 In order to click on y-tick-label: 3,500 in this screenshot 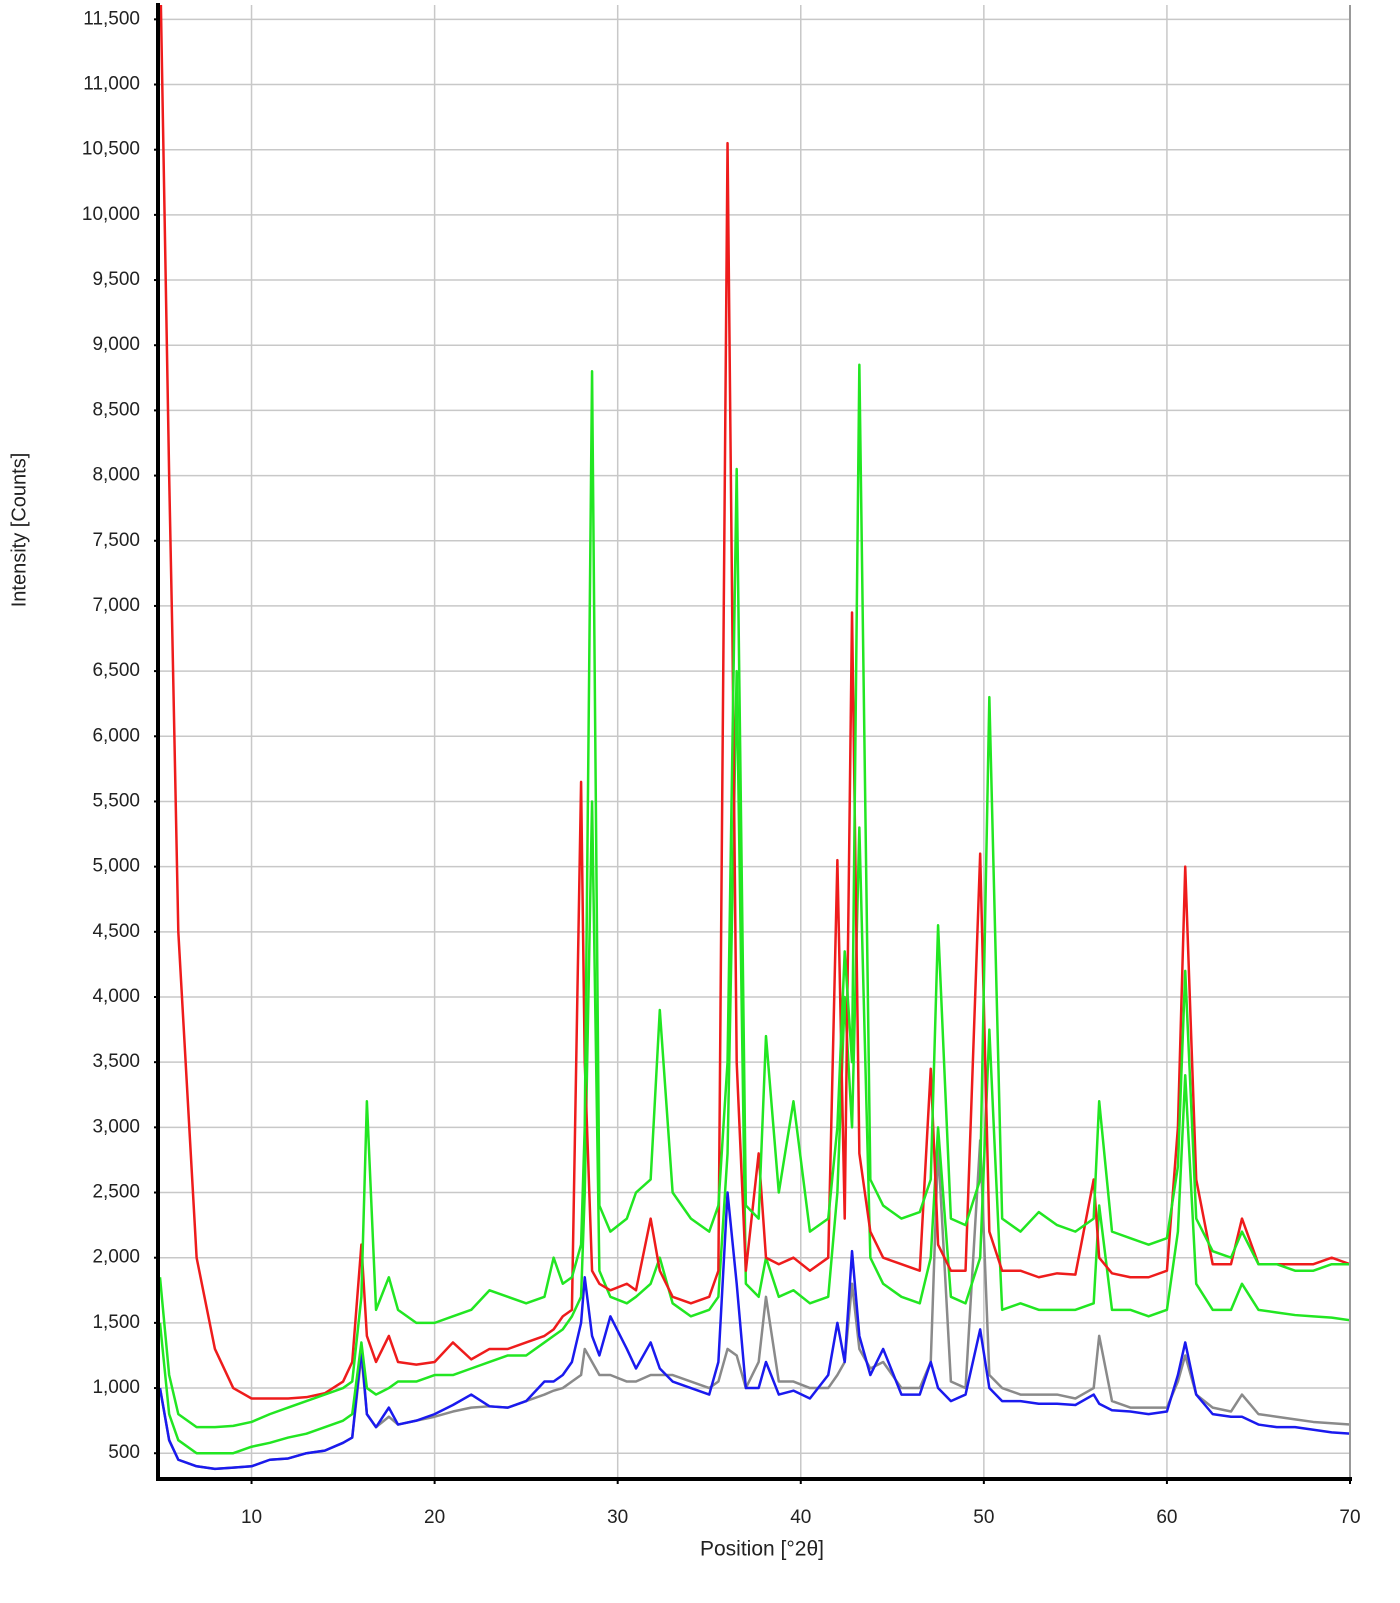, I will do `click(116, 1061)`.